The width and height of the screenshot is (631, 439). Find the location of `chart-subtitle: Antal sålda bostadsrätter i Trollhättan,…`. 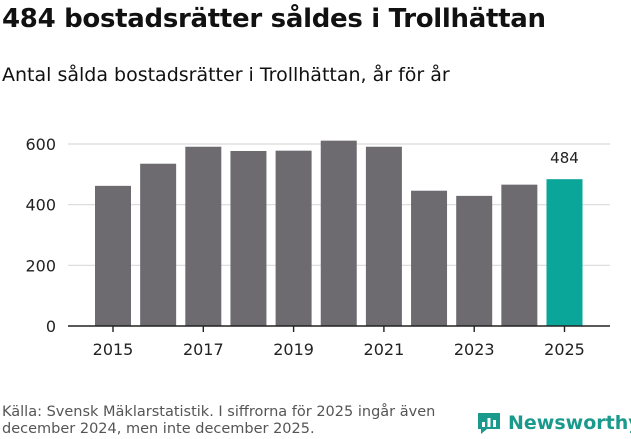

chart-subtitle: Antal sålda bostadsrätter i Trollhättan,… is located at coordinates (226, 75).